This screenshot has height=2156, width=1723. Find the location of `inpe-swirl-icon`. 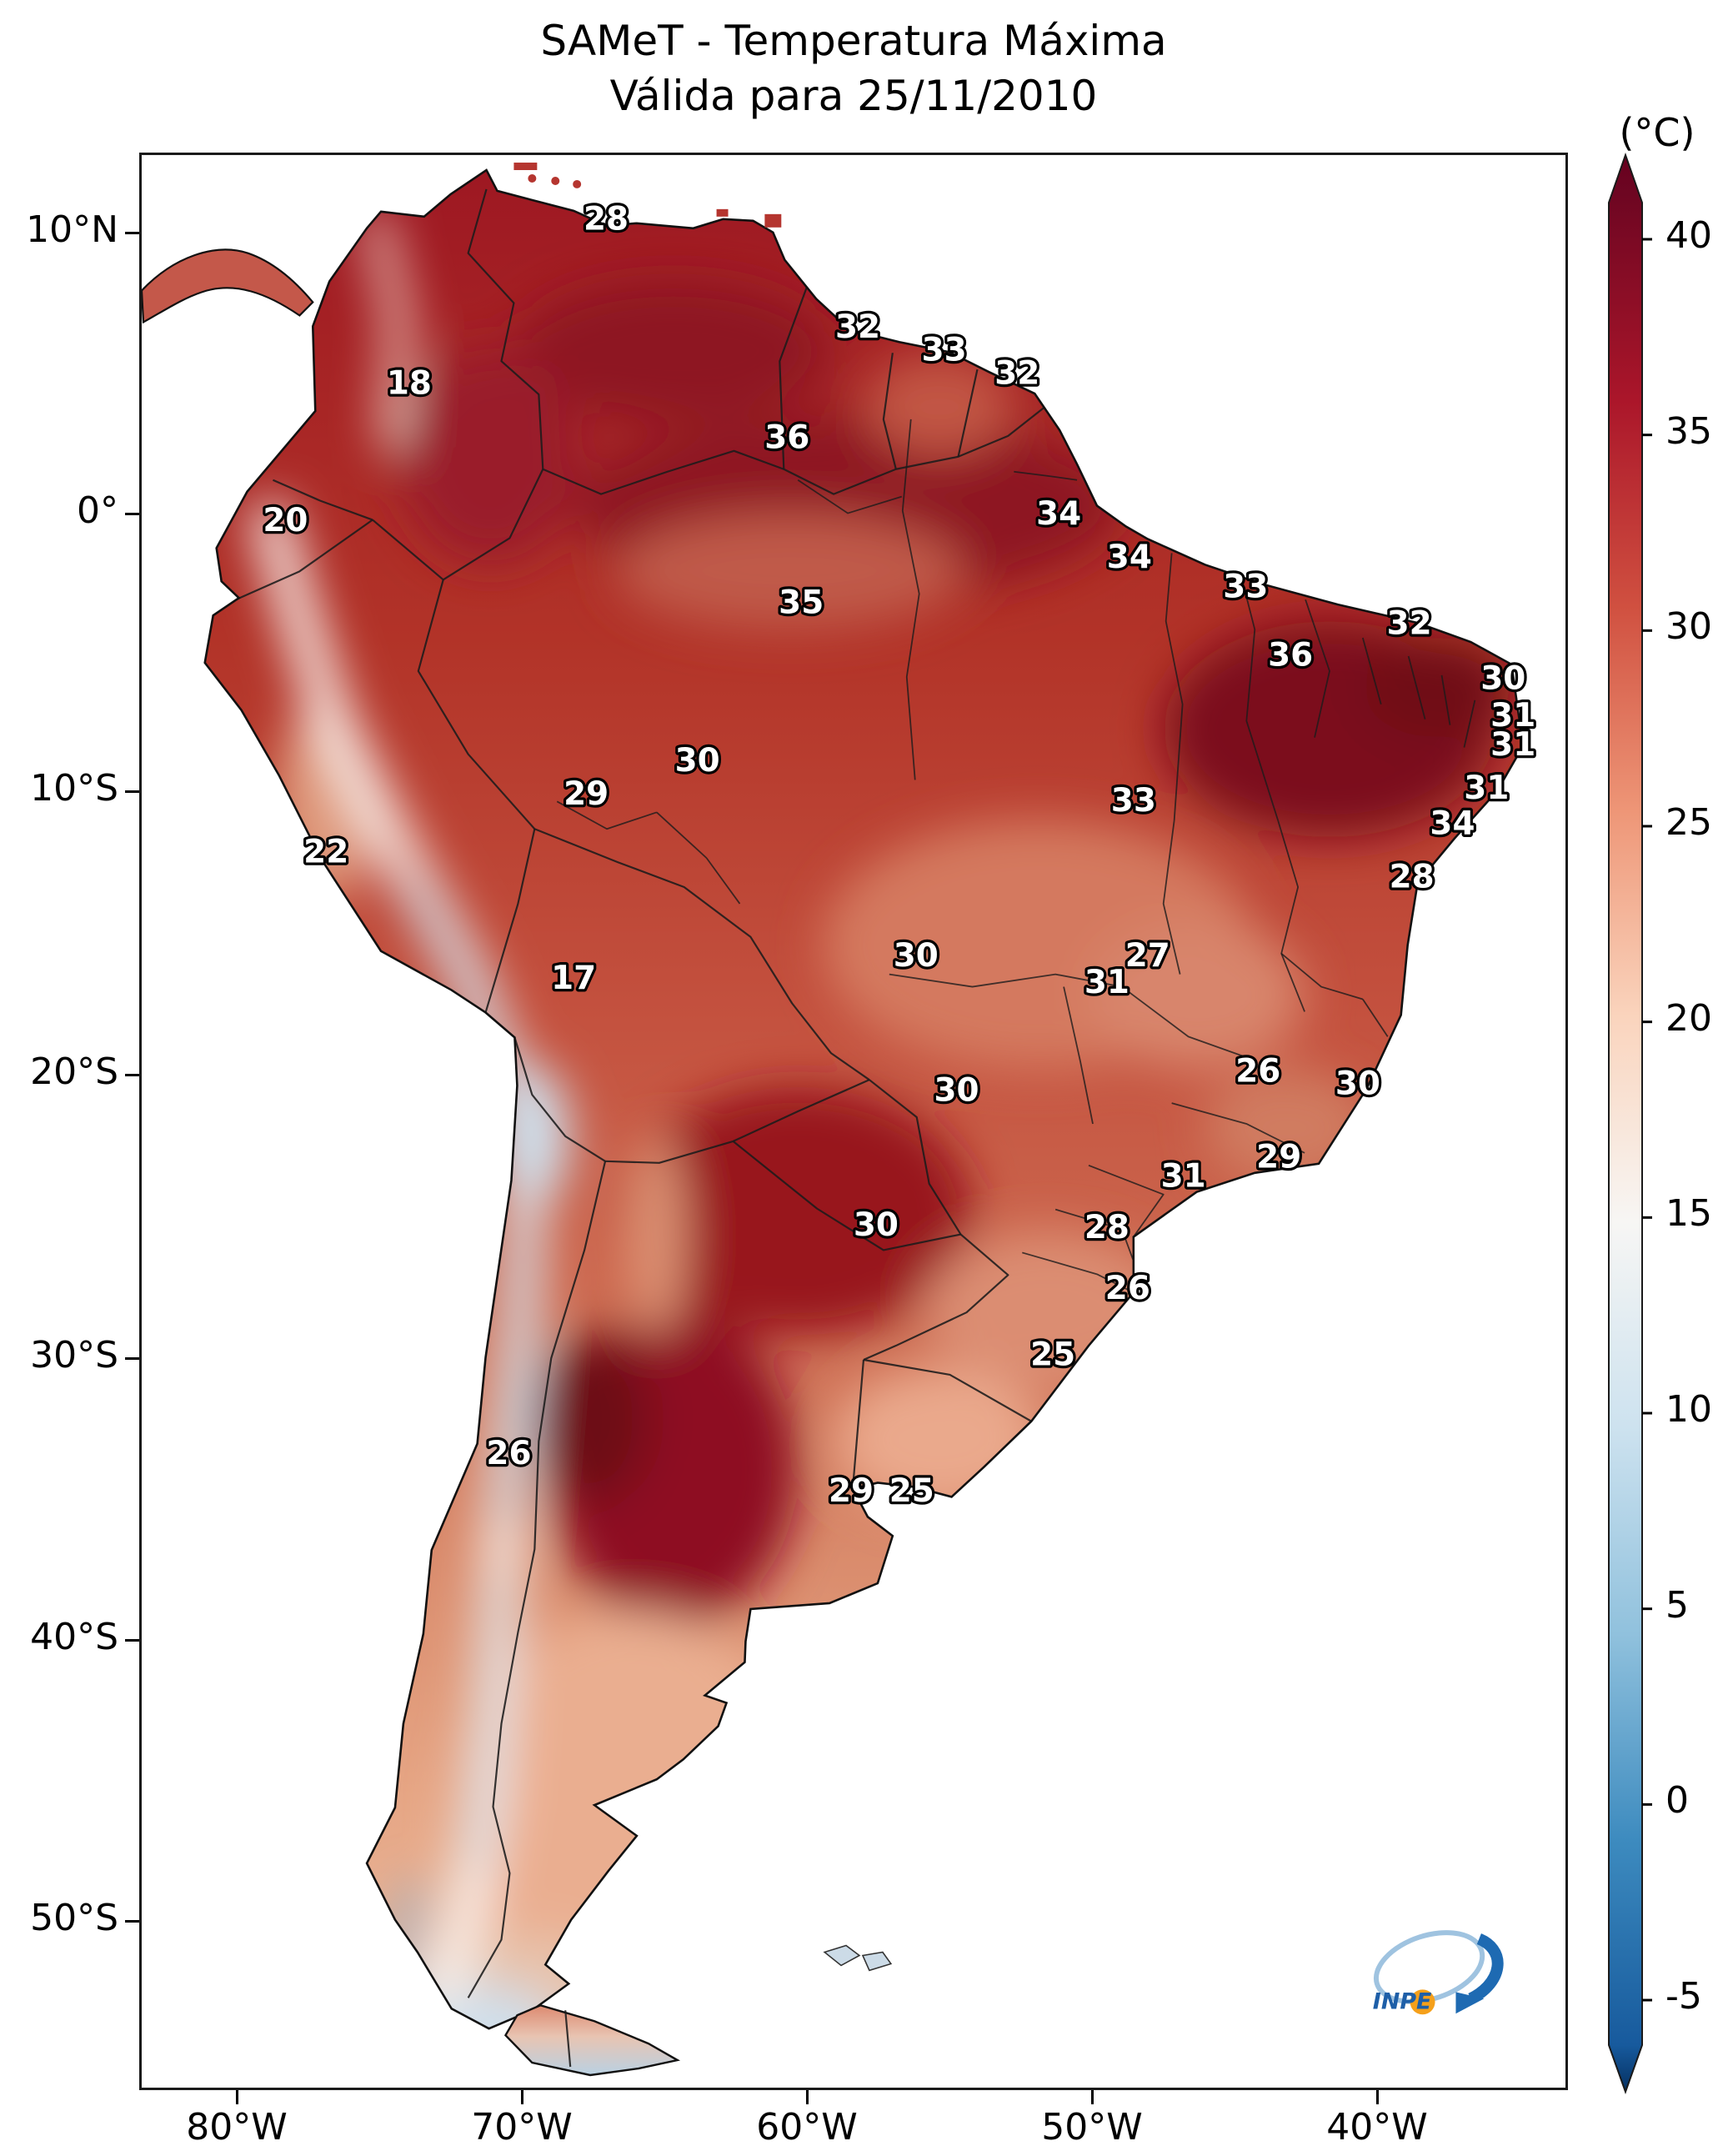

inpe-swirl-icon is located at coordinates (1429, 1967).